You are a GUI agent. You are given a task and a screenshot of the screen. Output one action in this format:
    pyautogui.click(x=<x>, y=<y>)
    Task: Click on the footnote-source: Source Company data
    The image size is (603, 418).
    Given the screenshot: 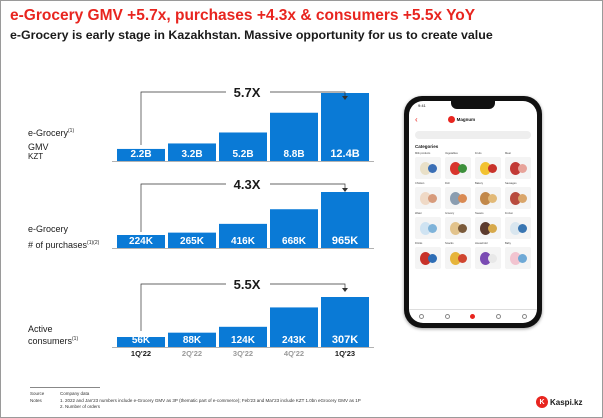 What is the action you would take?
    pyautogui.click(x=59, y=393)
    